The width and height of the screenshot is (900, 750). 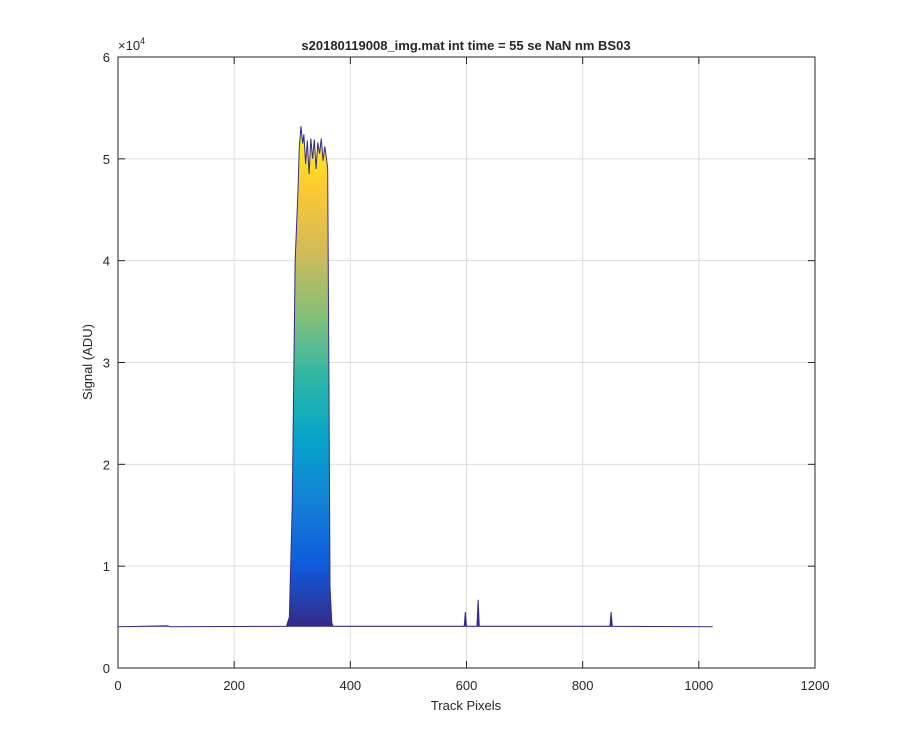 I want to click on y-tick-label: 2, so click(x=106, y=464).